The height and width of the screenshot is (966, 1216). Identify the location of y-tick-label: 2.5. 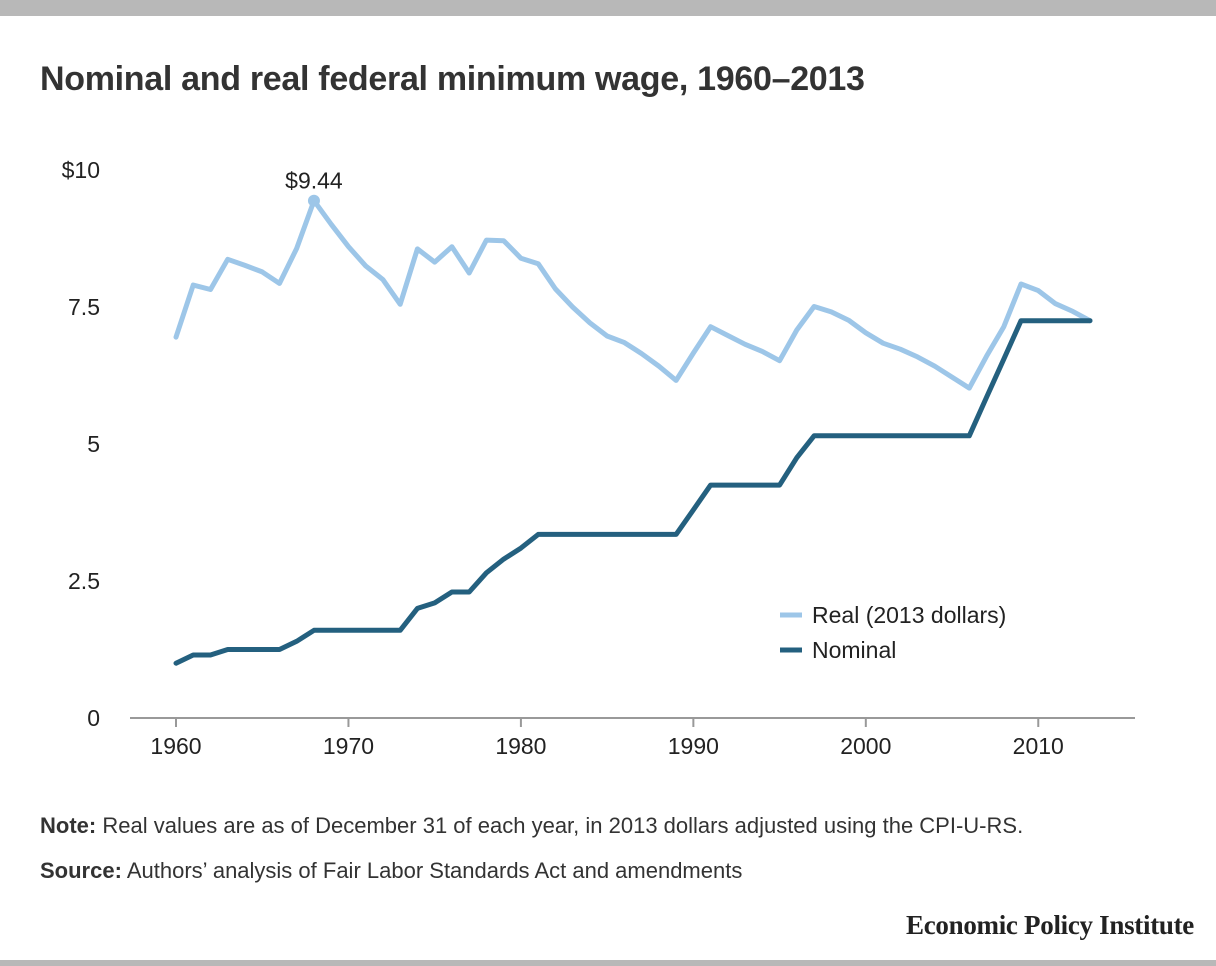
(84, 581).